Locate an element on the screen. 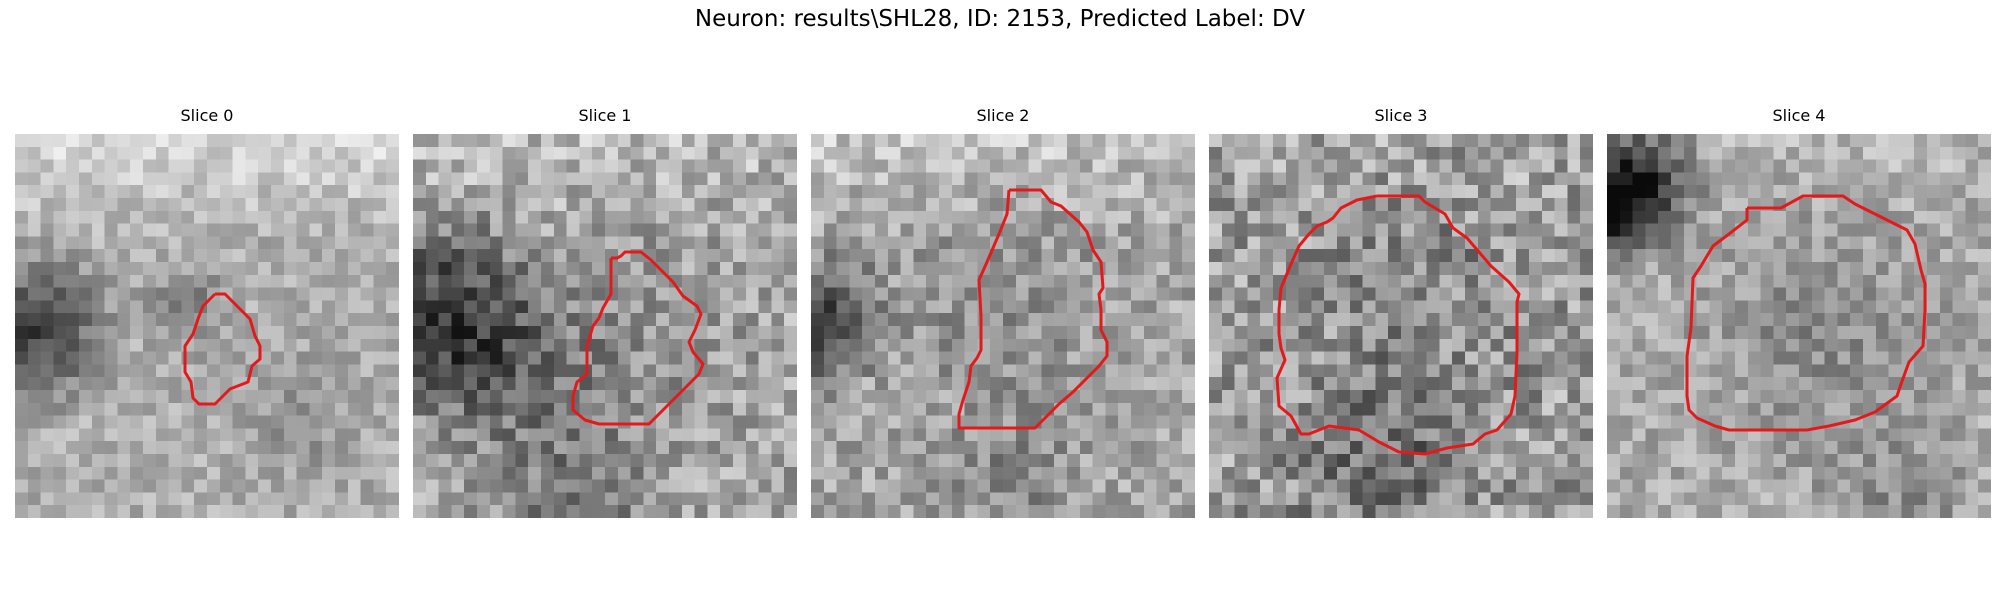 This screenshot has height=600, width=2000. slice-title-0: Slice 0 is located at coordinates (207, 115).